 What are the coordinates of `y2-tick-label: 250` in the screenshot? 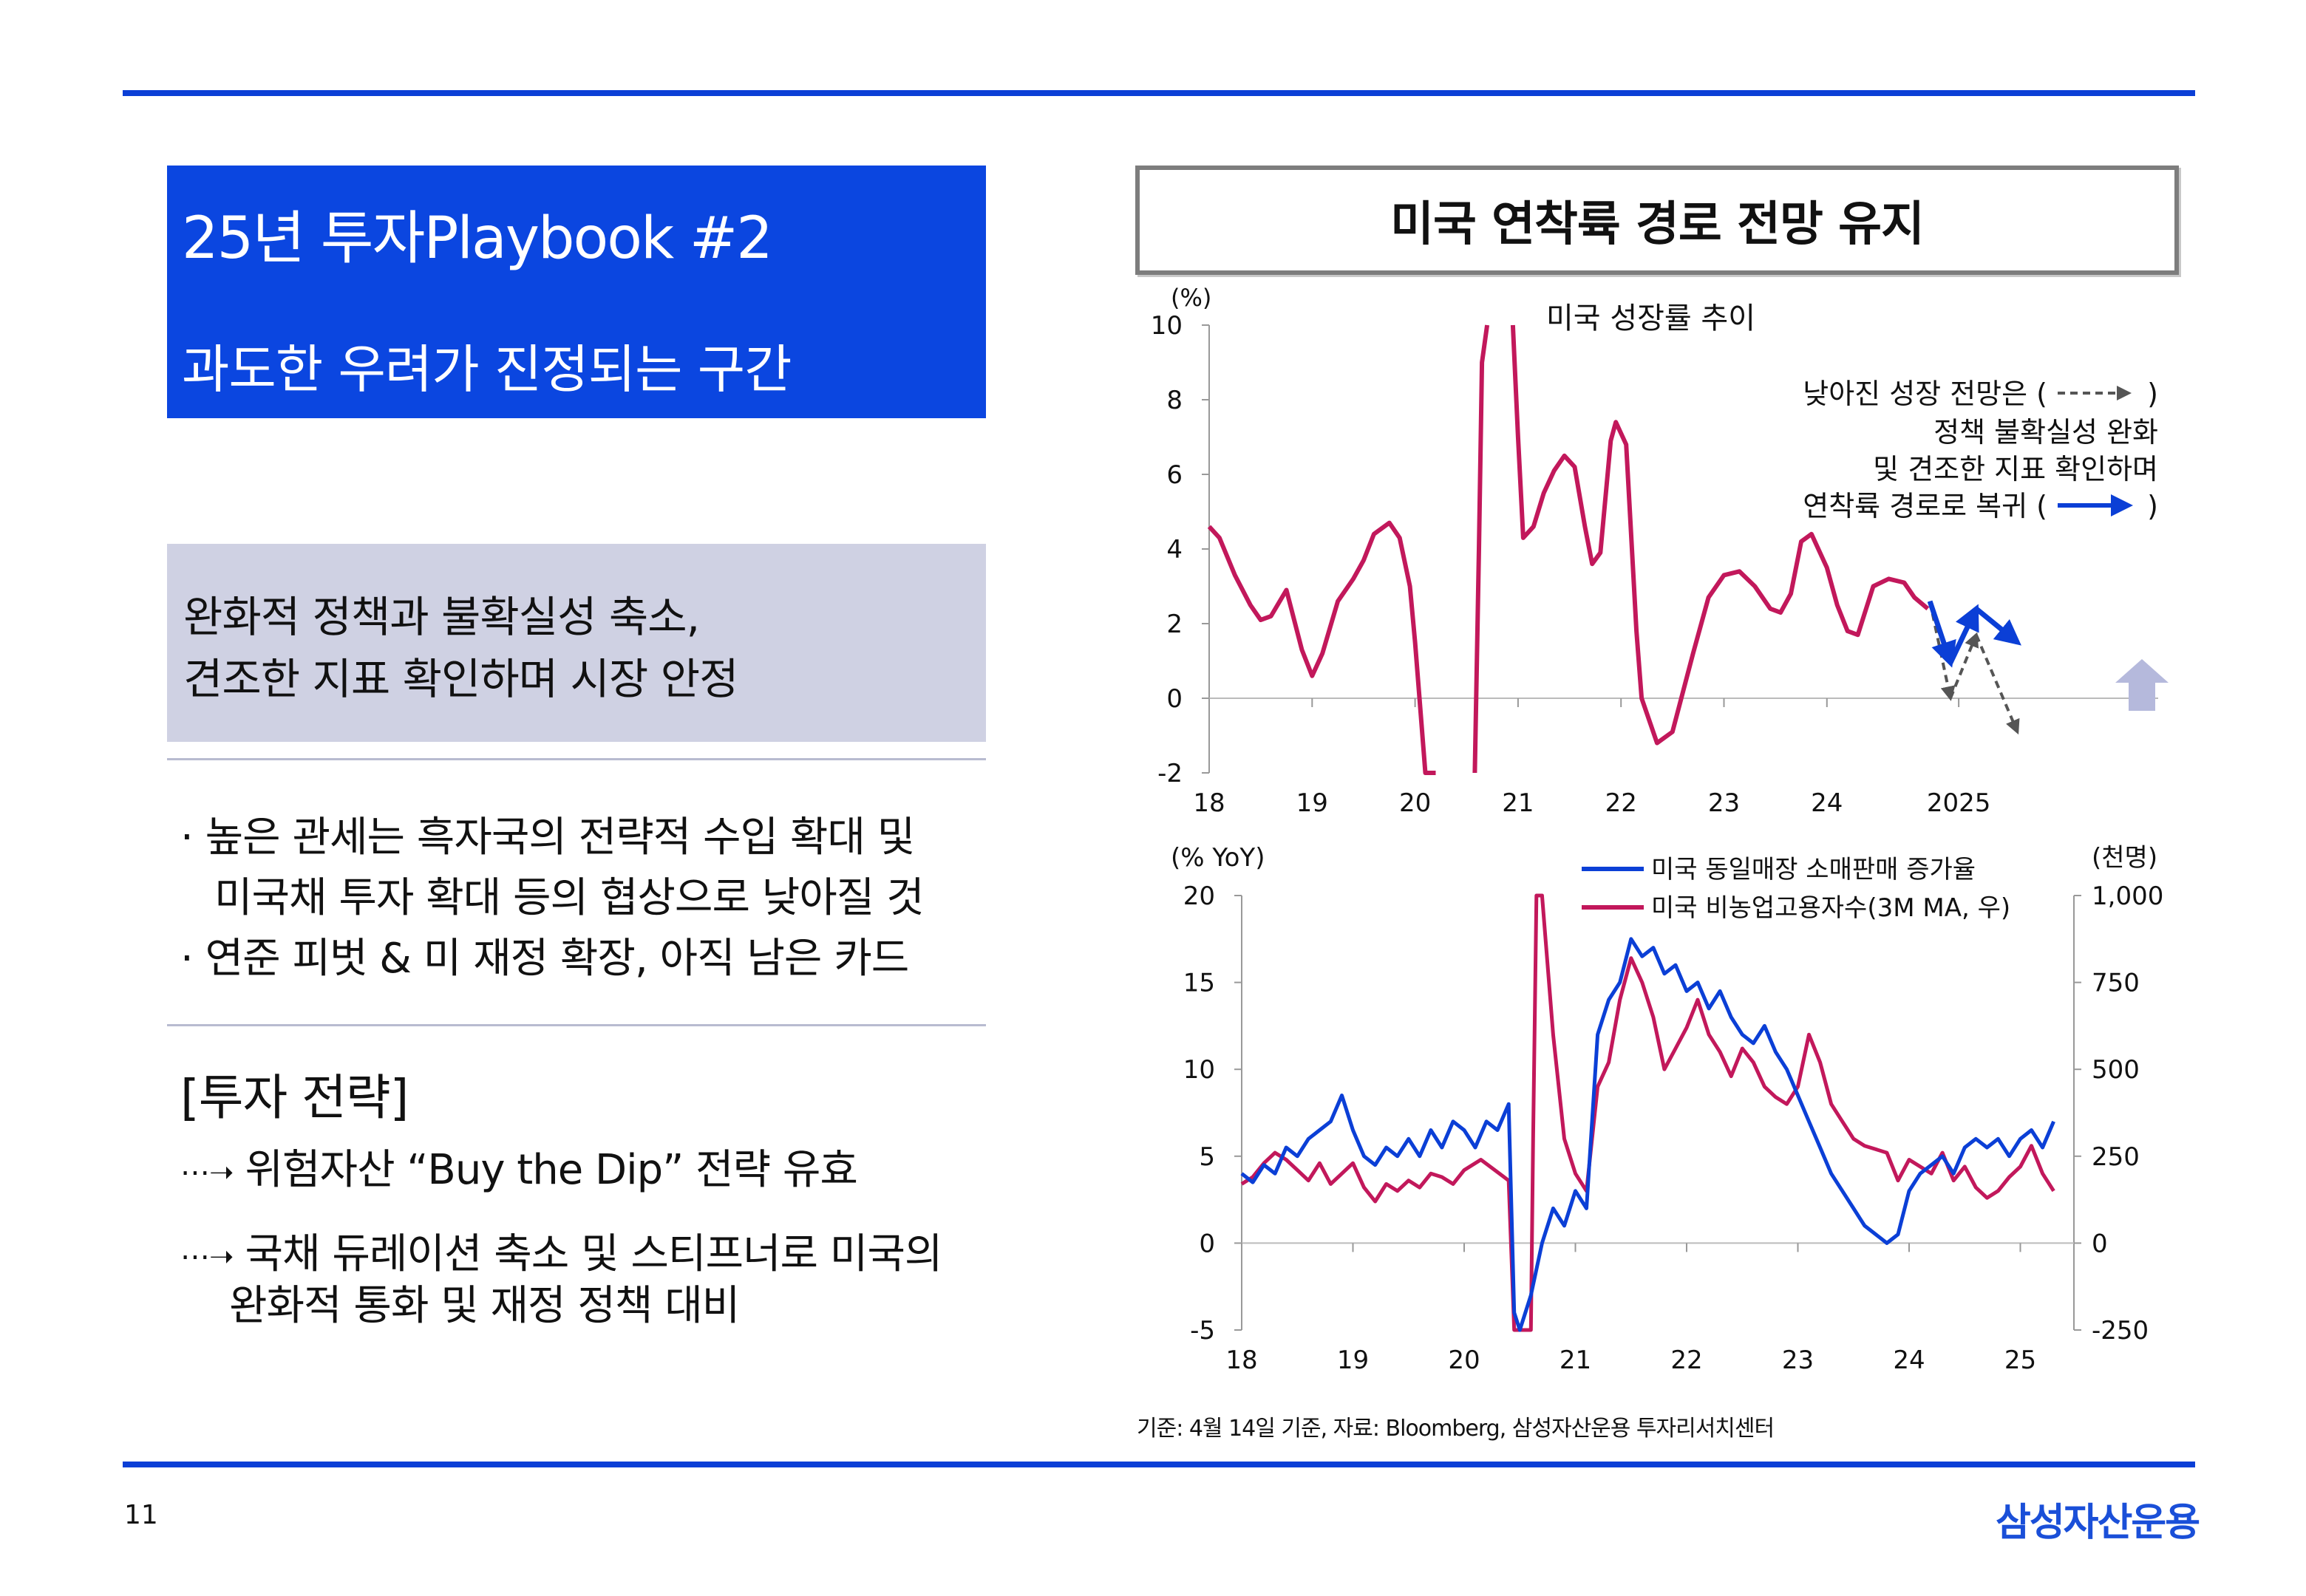 It's located at (2116, 1157).